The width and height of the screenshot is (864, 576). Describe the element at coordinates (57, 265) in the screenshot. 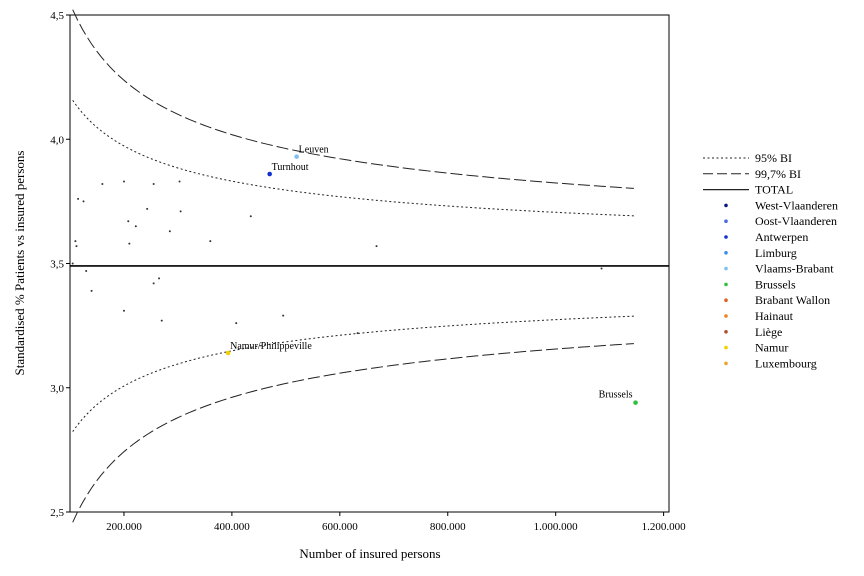

I see `y-tick-label: 3,5` at that location.